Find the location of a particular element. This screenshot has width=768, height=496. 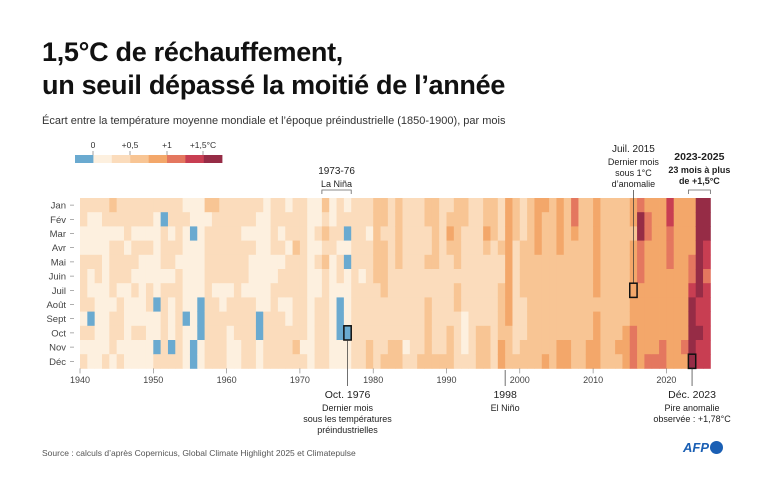

legend-swatch is located at coordinates (121, 159).